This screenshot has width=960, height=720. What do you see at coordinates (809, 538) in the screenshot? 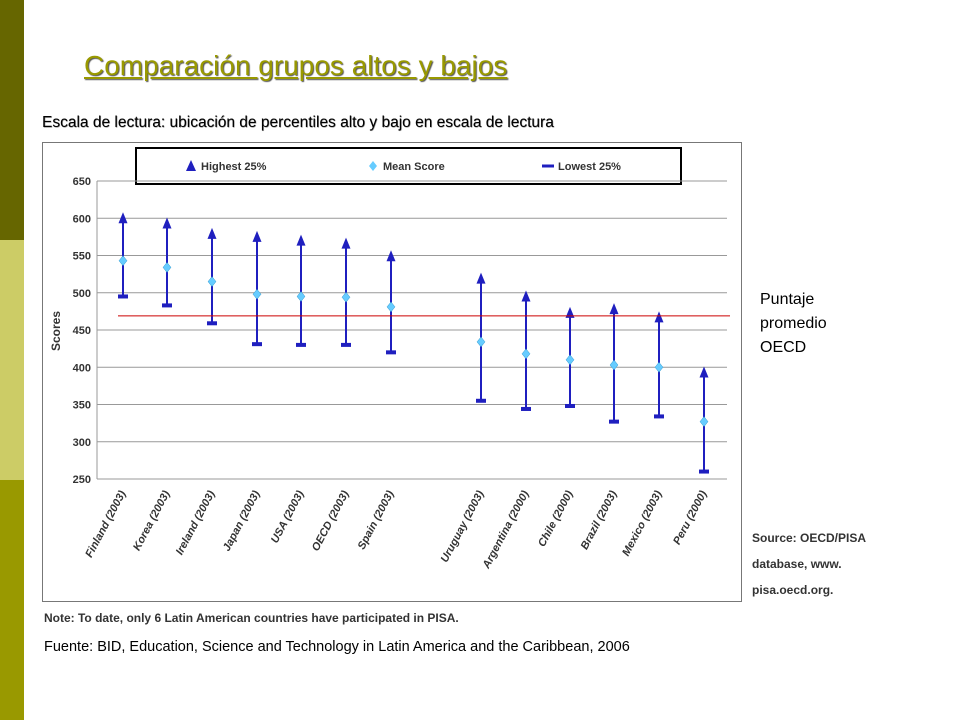
I see `source-note-text-1: Source: OECD/PISA` at bounding box center [809, 538].